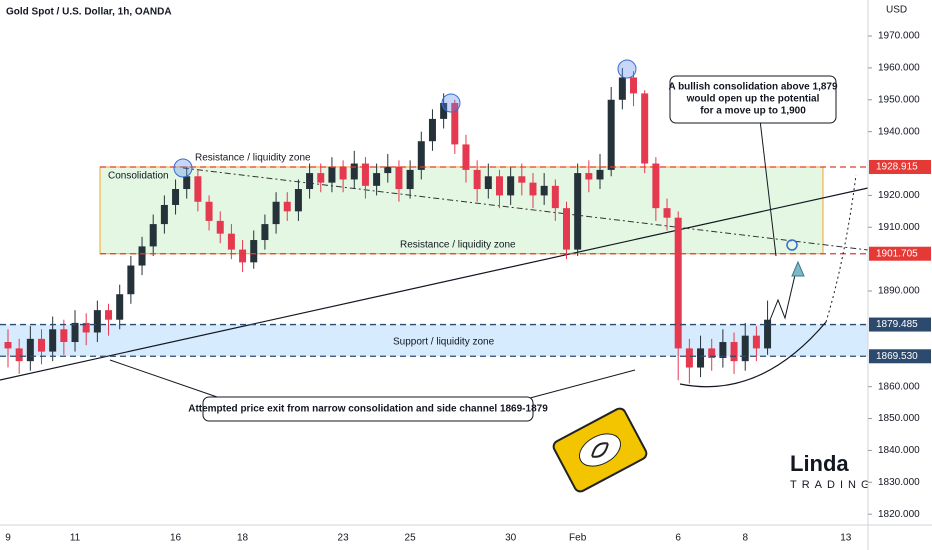  What do you see at coordinates (678, 538) in the screenshot?
I see `x-tick-label: 6` at bounding box center [678, 538].